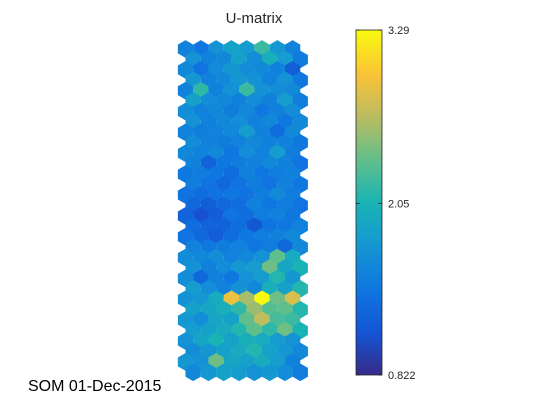 The height and width of the screenshot is (420, 560). I want to click on colorbar-tick-label: 3.29, so click(398, 31).